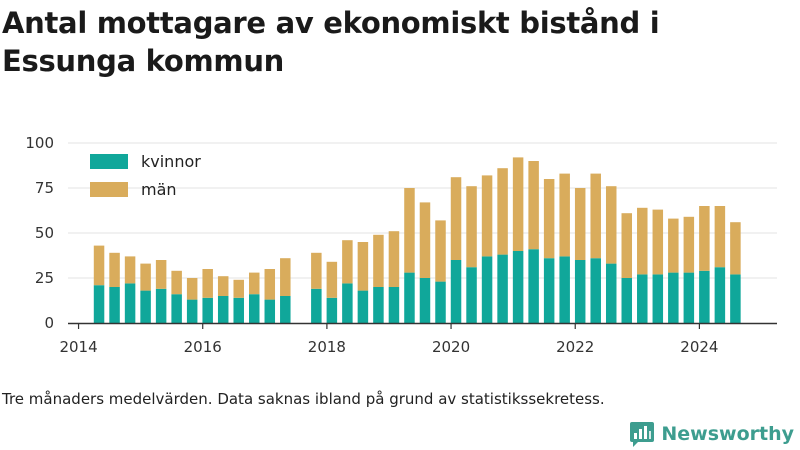  I want to click on x-tick-label: 2022, so click(575, 347).